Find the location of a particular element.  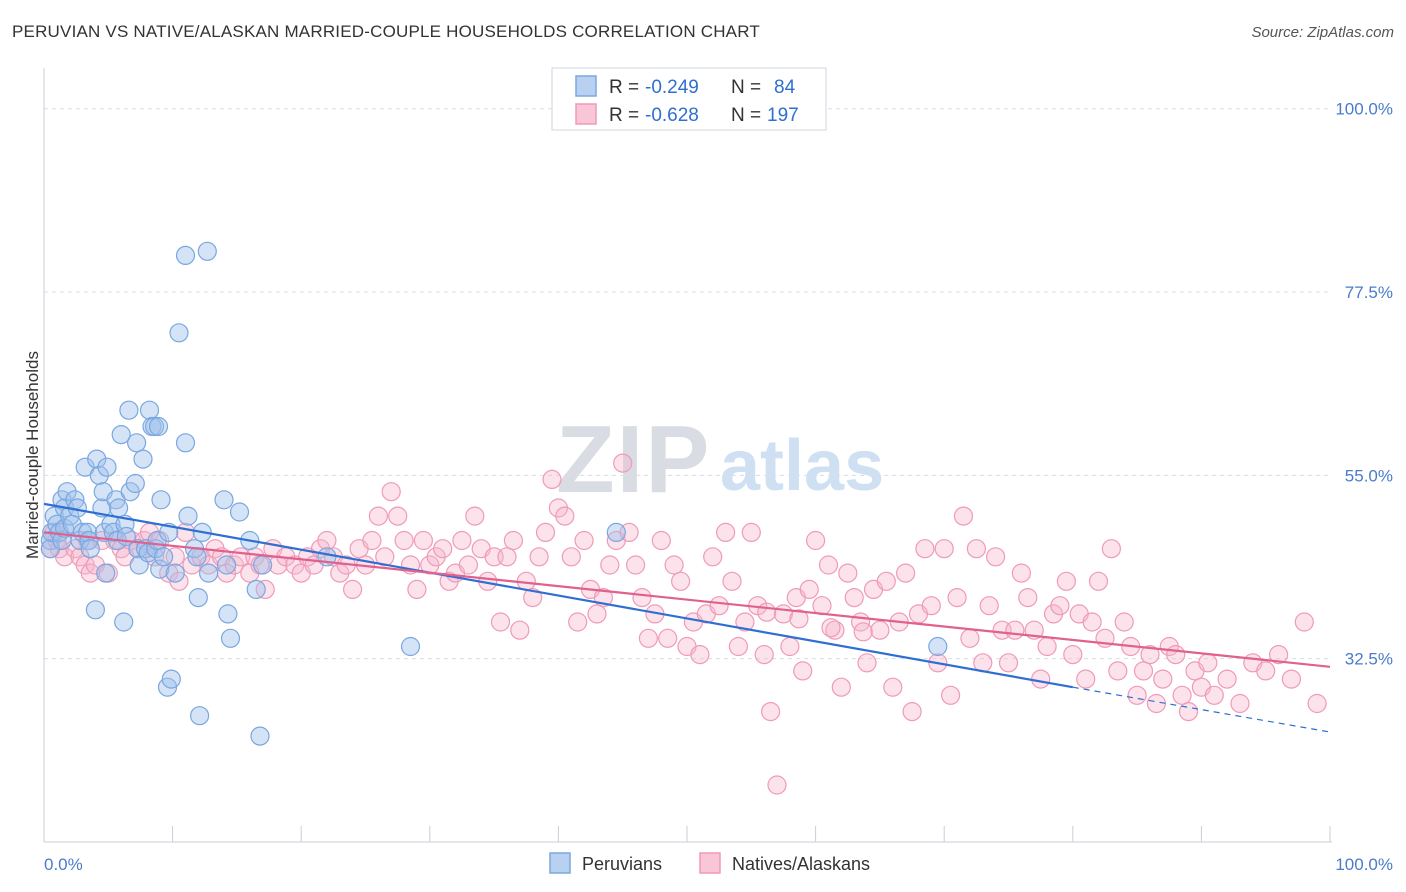

x-tick-label-0: 0.0% is located at coordinates (63, 864).